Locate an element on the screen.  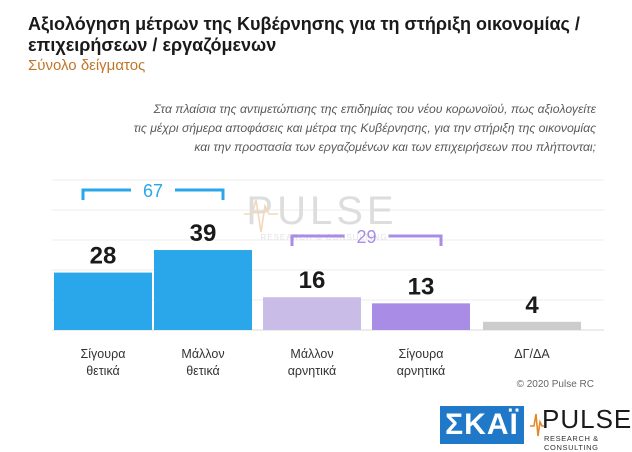
watermark-wave-icon is located at coordinates (261, 216).